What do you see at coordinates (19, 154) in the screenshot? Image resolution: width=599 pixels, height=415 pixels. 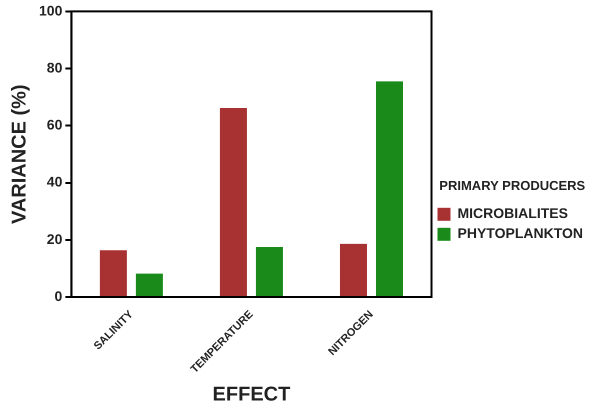 I see `y-axis-title: VARIANCE (%)` at bounding box center [19, 154].